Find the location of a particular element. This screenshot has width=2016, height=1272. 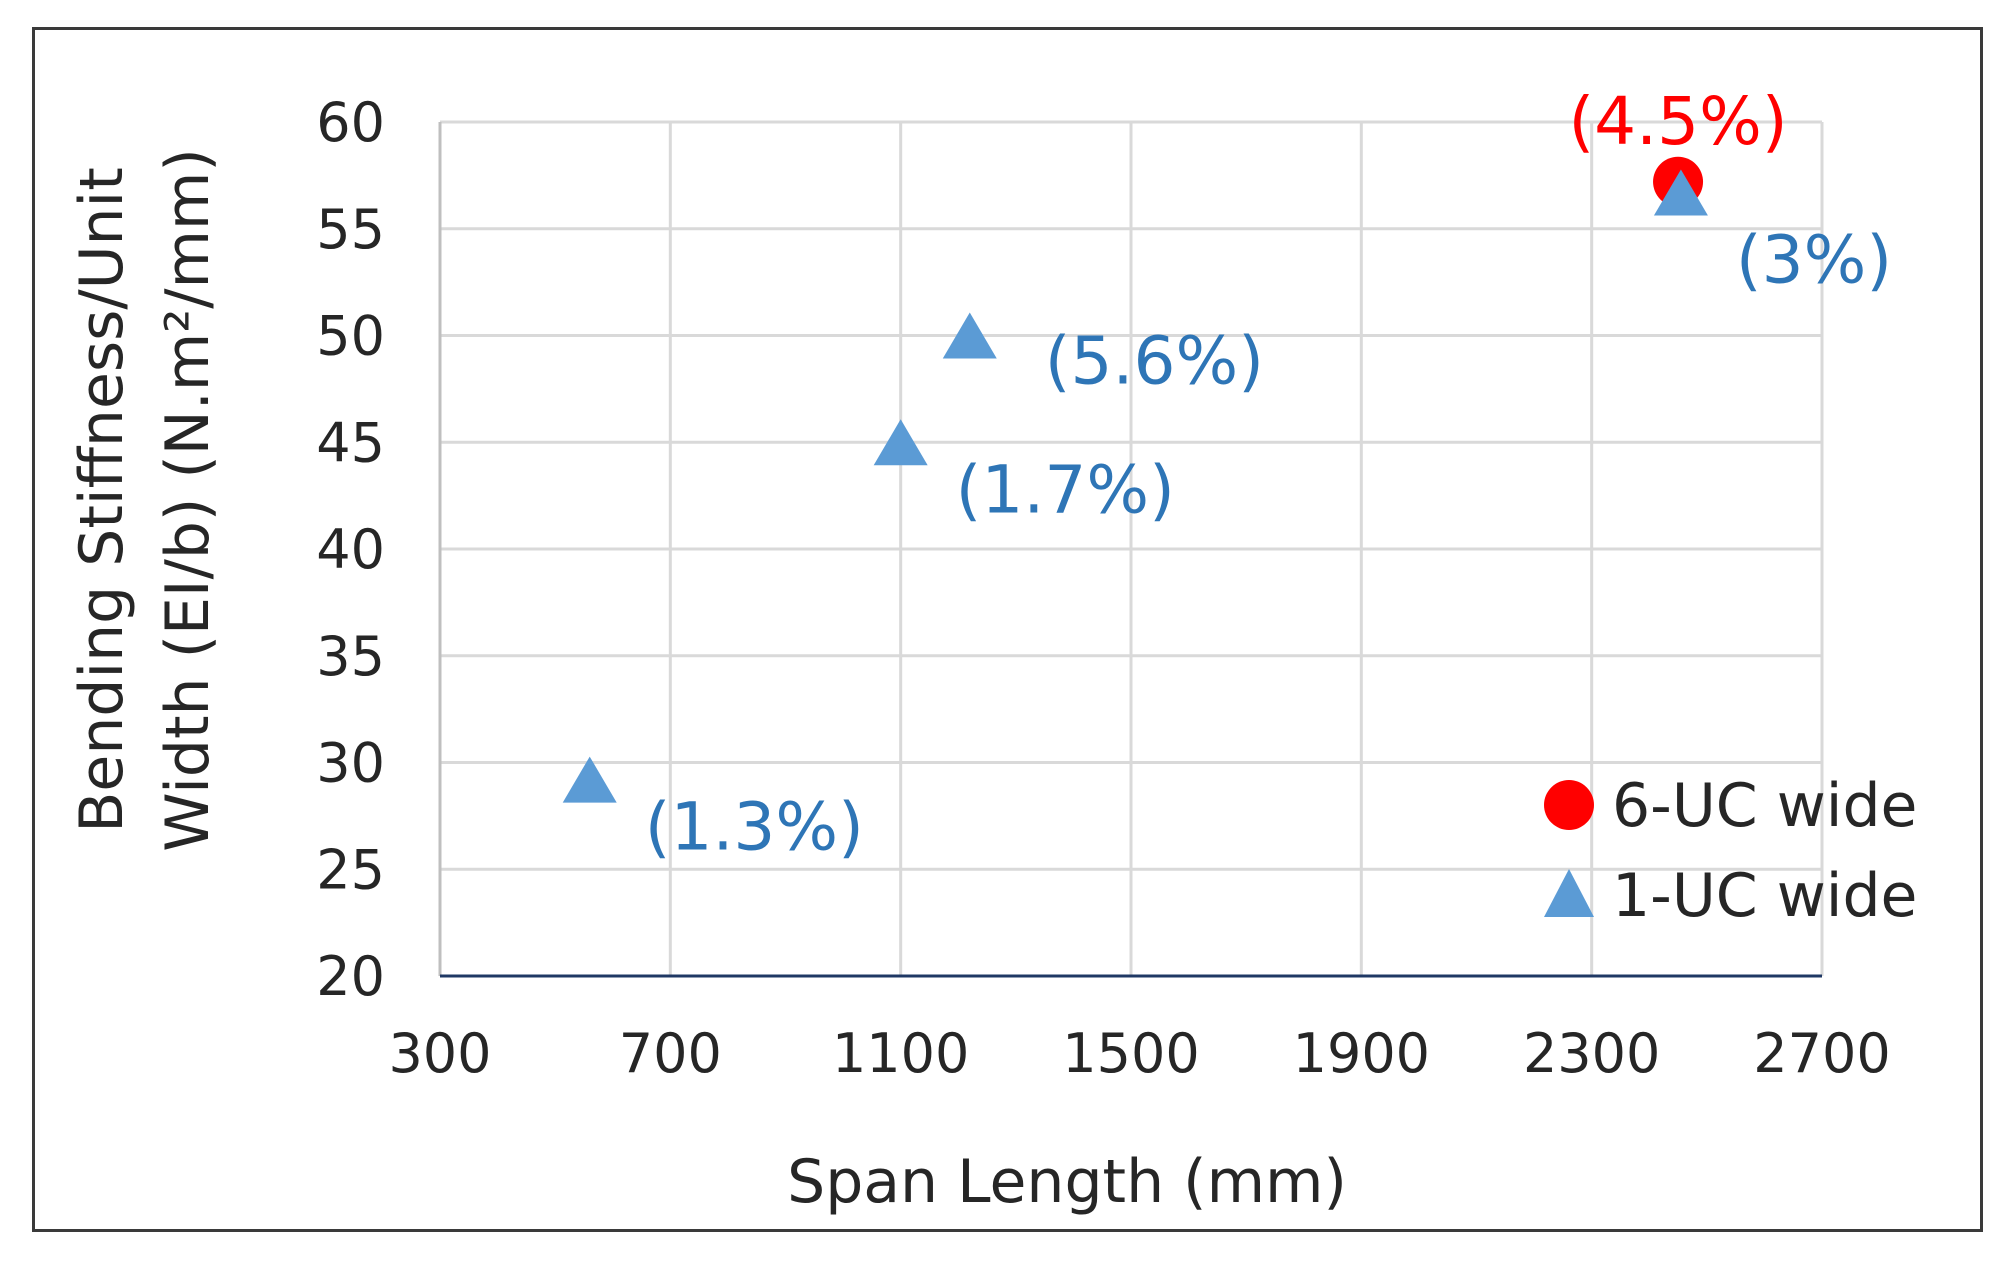

y-axis-title-line2: Width (EI/b) (N.m²/mm) is located at coordinates (188, 500).